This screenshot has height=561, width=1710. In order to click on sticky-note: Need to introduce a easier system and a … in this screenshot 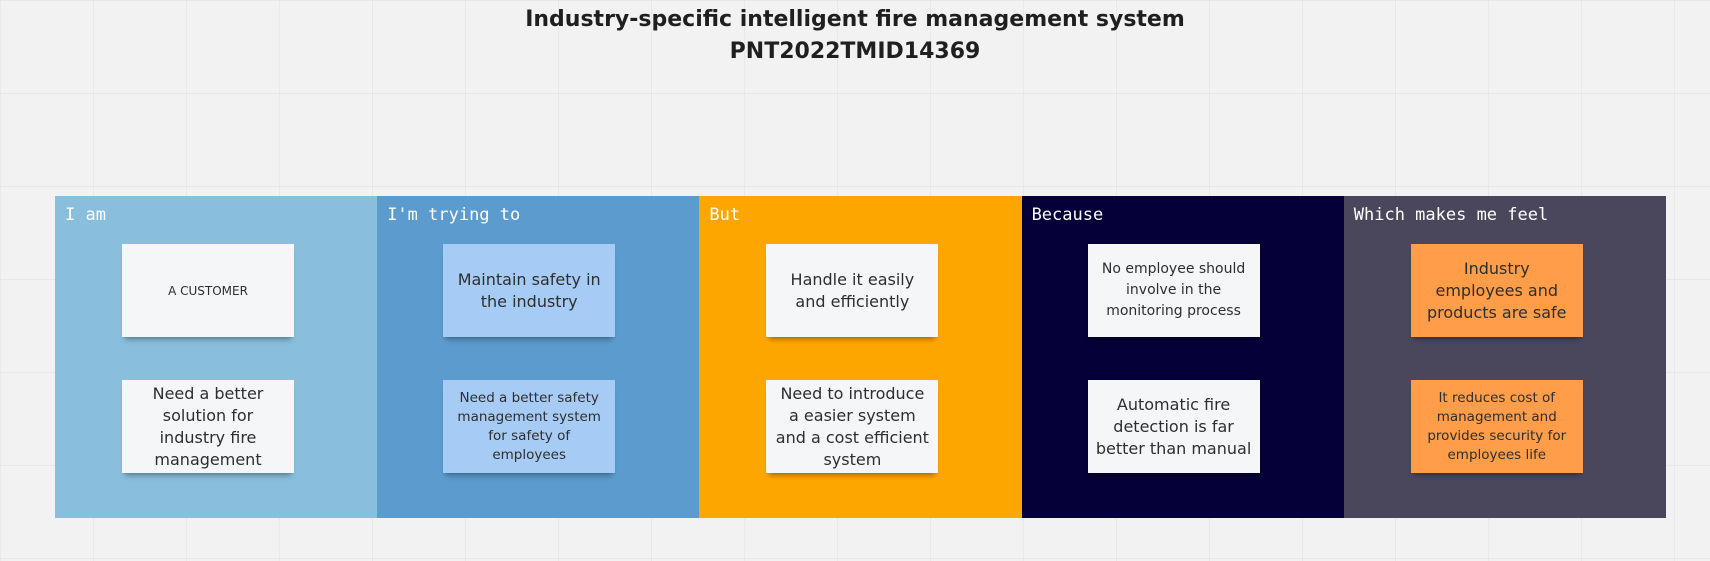, I will do `click(852, 426)`.